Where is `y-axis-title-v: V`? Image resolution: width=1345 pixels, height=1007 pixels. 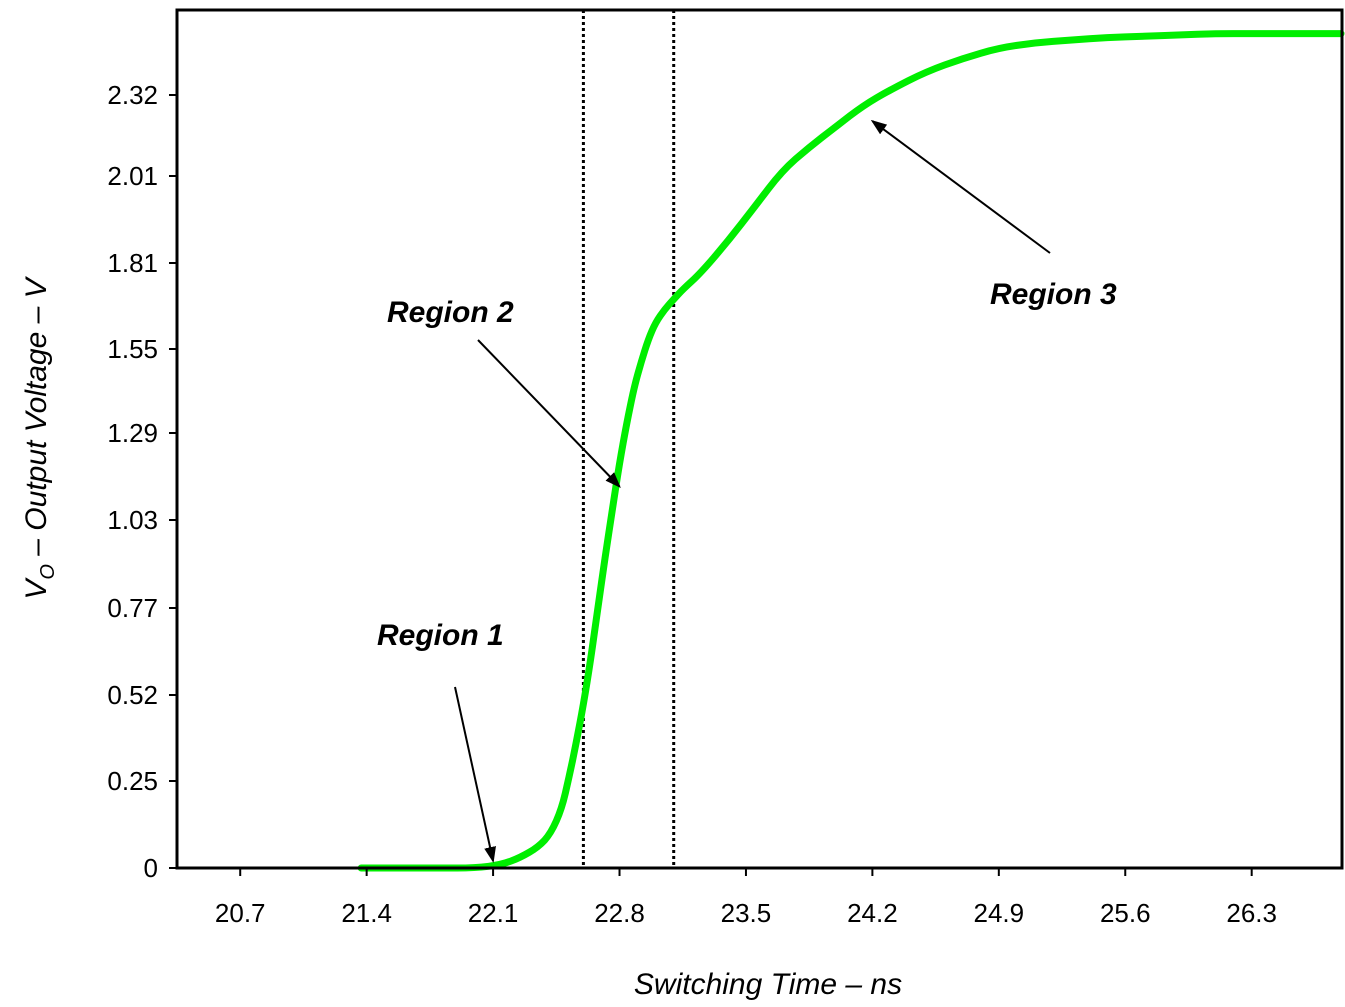 y-axis-title-v: V is located at coordinates (36, 588).